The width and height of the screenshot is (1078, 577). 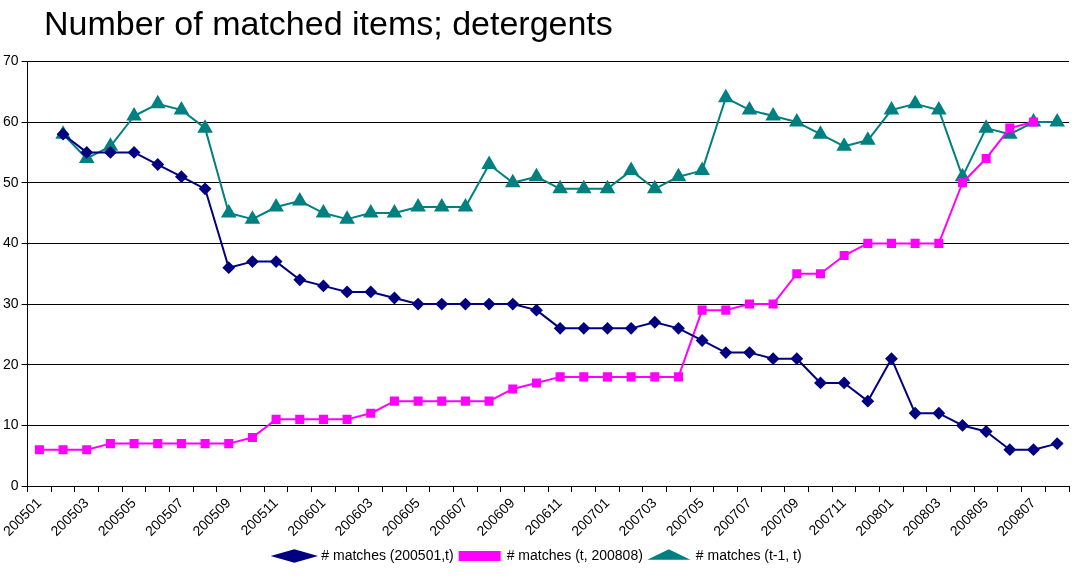 What do you see at coordinates (10, 120) in the screenshot?
I see `y-tick-label: 60` at bounding box center [10, 120].